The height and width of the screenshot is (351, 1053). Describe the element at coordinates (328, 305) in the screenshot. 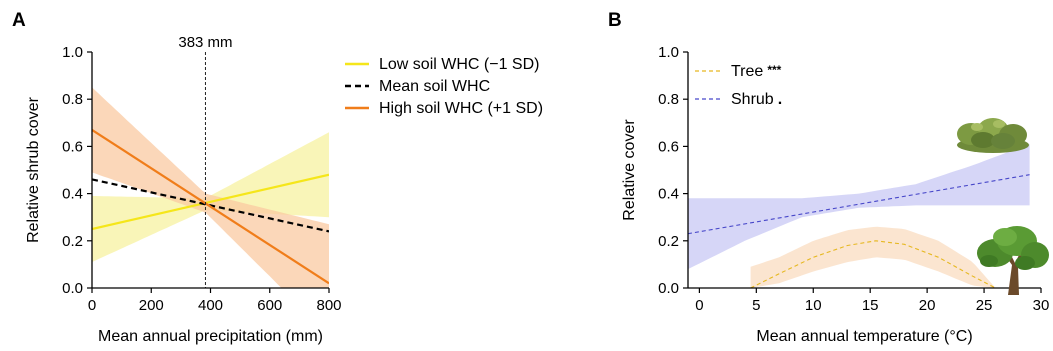

I see `x-tick-label: 800` at that location.